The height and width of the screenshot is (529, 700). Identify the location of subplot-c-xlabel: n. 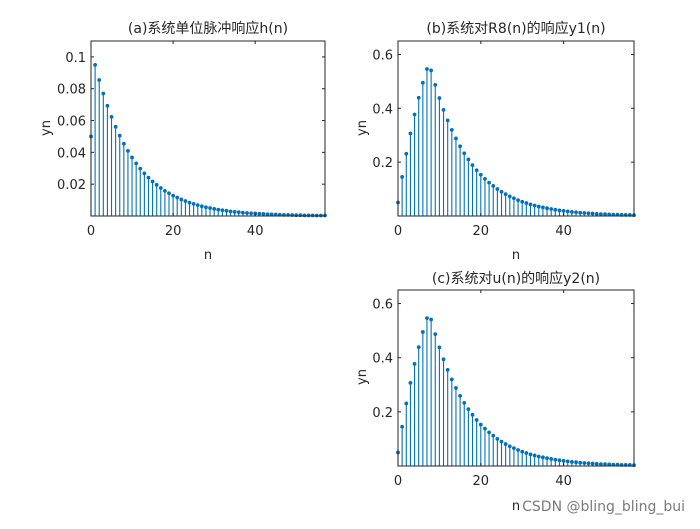
(516, 506).